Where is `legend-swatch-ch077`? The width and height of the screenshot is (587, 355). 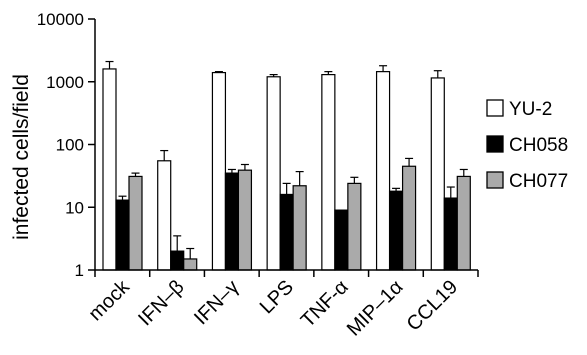
legend-swatch-ch077 is located at coordinates (495, 180).